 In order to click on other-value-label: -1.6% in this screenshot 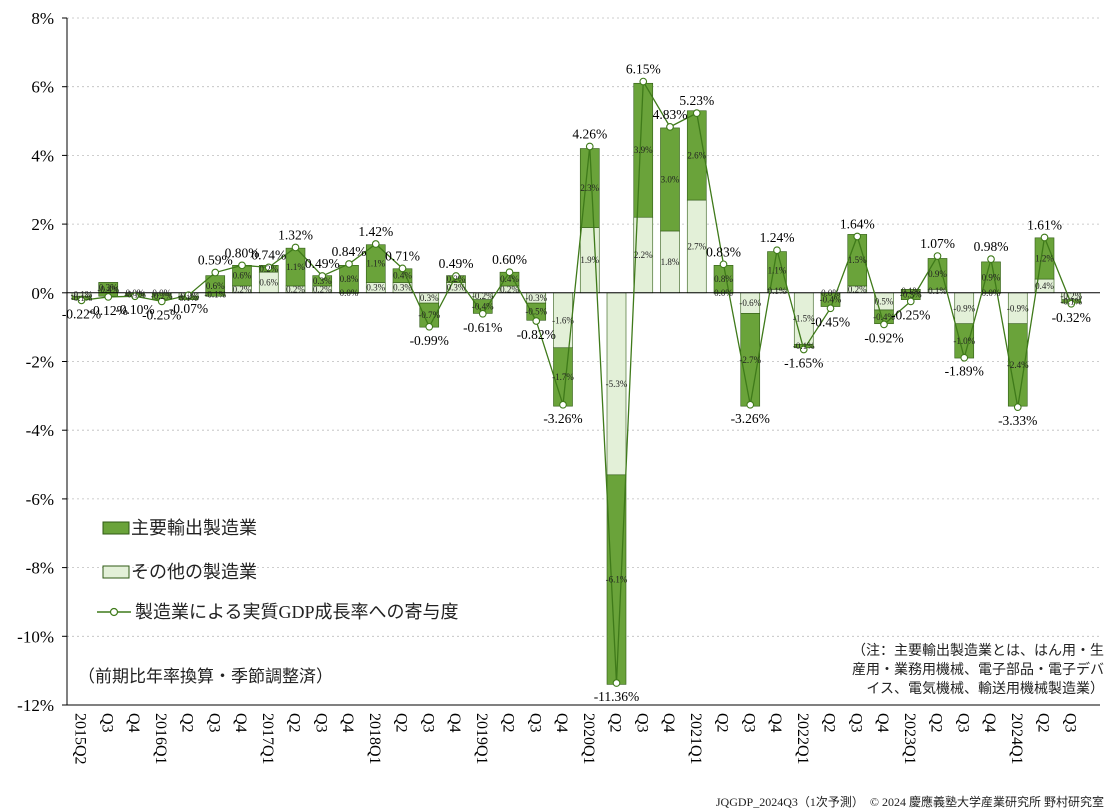, I will do `click(563, 320)`.